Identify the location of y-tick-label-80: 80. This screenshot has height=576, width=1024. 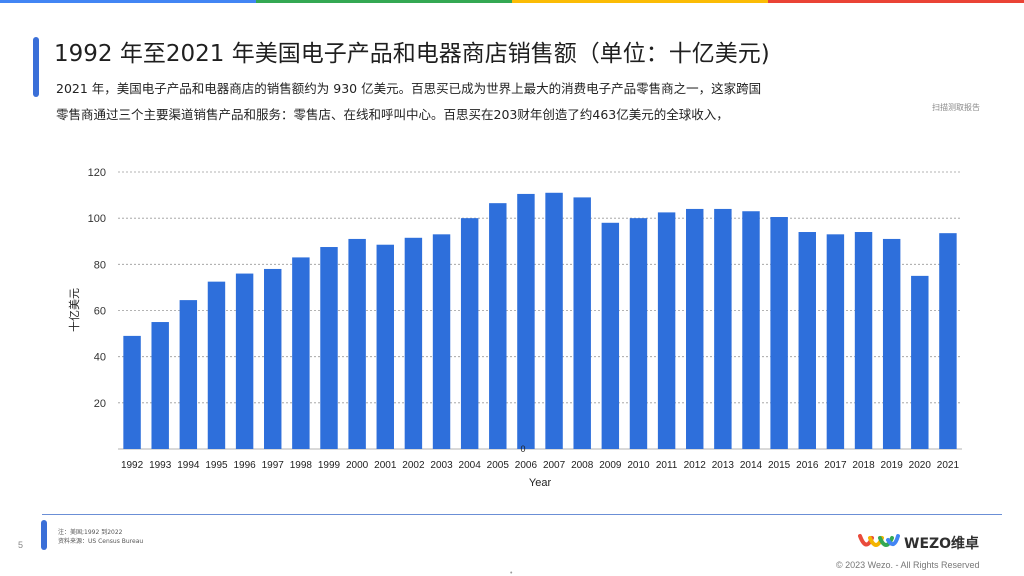
(100, 265).